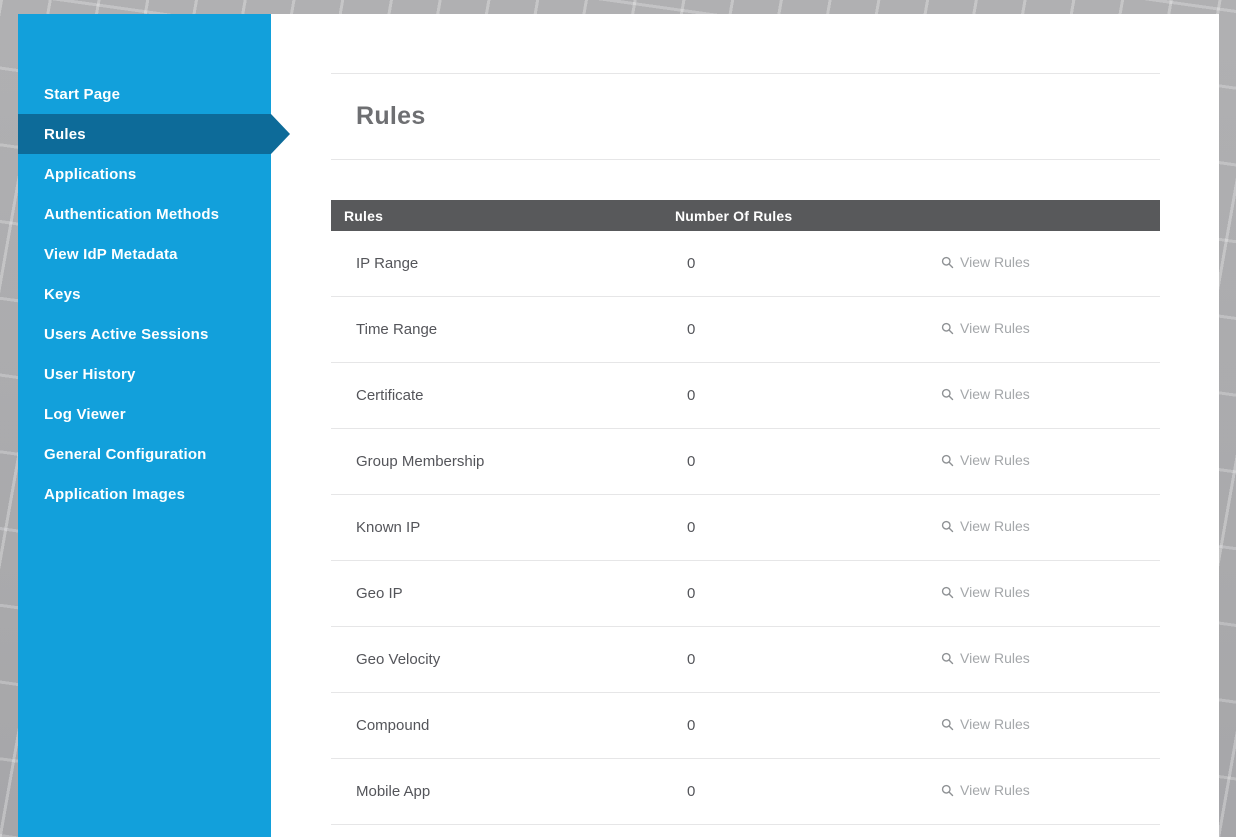 The image size is (1236, 837). What do you see at coordinates (388, 527) in the screenshot?
I see `rule-name: Known IP` at bounding box center [388, 527].